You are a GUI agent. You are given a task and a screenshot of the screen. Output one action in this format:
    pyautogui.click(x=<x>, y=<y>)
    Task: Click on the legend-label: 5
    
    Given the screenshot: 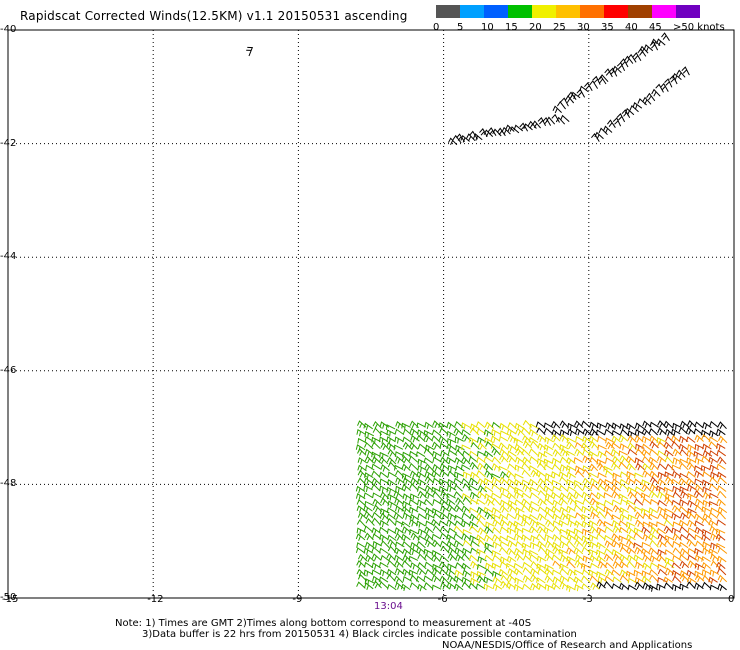 What is the action you would take?
    pyautogui.click(x=460, y=27)
    